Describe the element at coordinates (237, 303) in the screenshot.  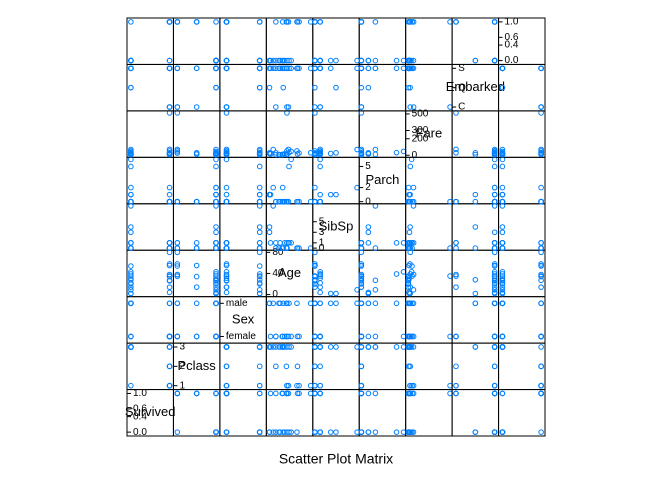
I see `tick-label: male` at that location.